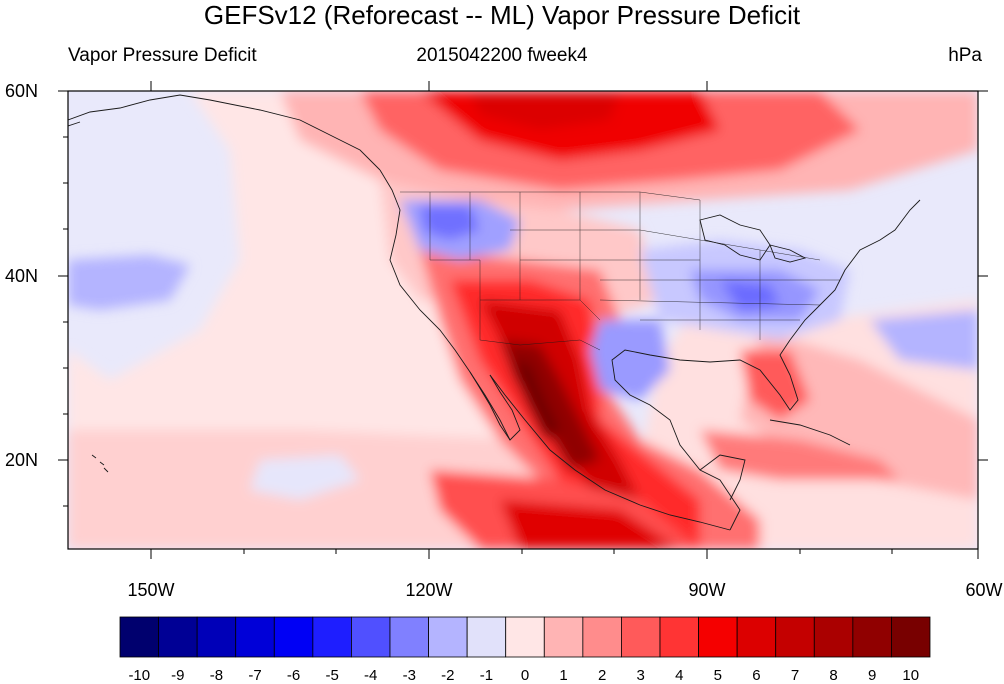 This screenshot has width=1004, height=684. Describe the element at coordinates (911, 675) in the screenshot. I see `colorbar-label: 10` at that location.